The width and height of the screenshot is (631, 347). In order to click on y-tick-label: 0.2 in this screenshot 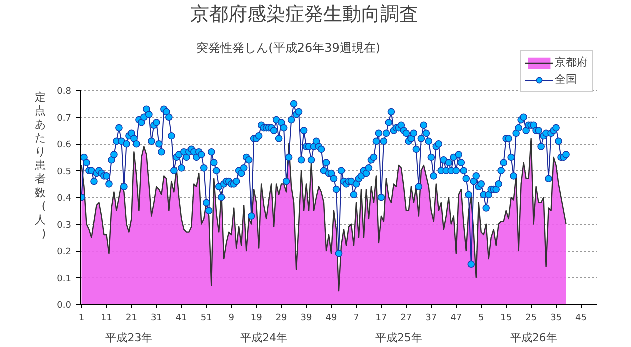, I will do `click(64, 253)`.